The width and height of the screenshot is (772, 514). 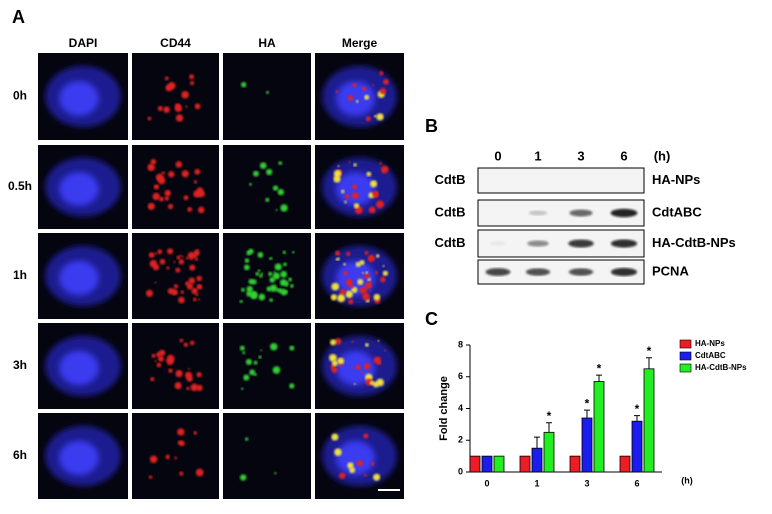 What do you see at coordinates (721, 367) in the screenshot?
I see `legend-label: HA-CdtB-NPs` at bounding box center [721, 367].